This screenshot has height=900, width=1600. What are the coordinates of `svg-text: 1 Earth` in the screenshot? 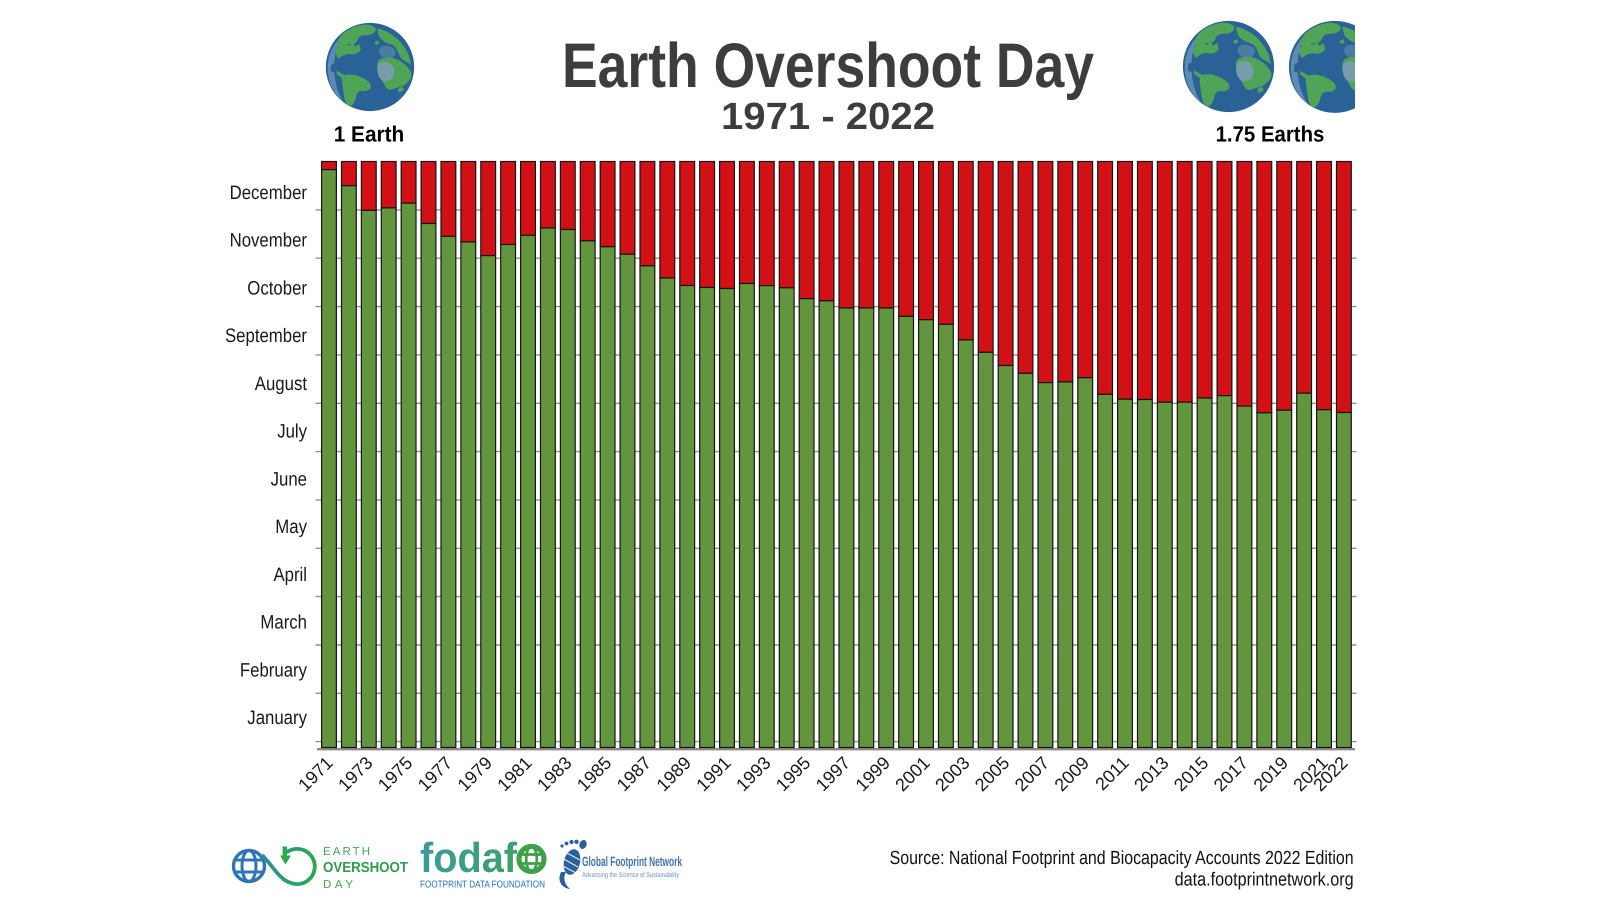 It's located at (369, 134).